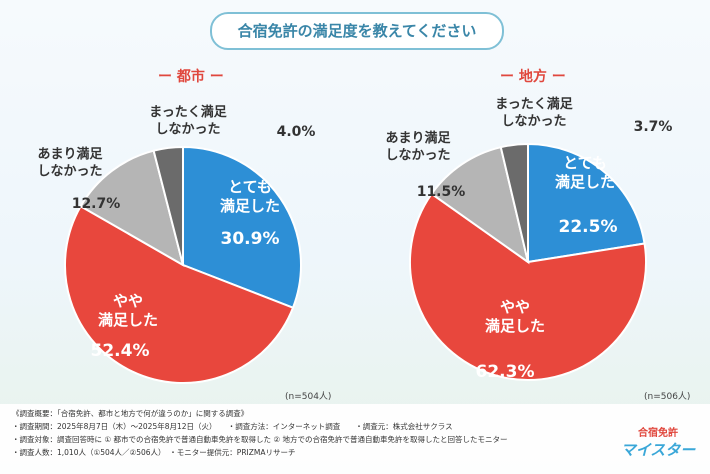 The image size is (710, 474). What do you see at coordinates (187, 129) in the screenshot?
I see `pie-0-label-3: しなかった` at bounding box center [187, 129].